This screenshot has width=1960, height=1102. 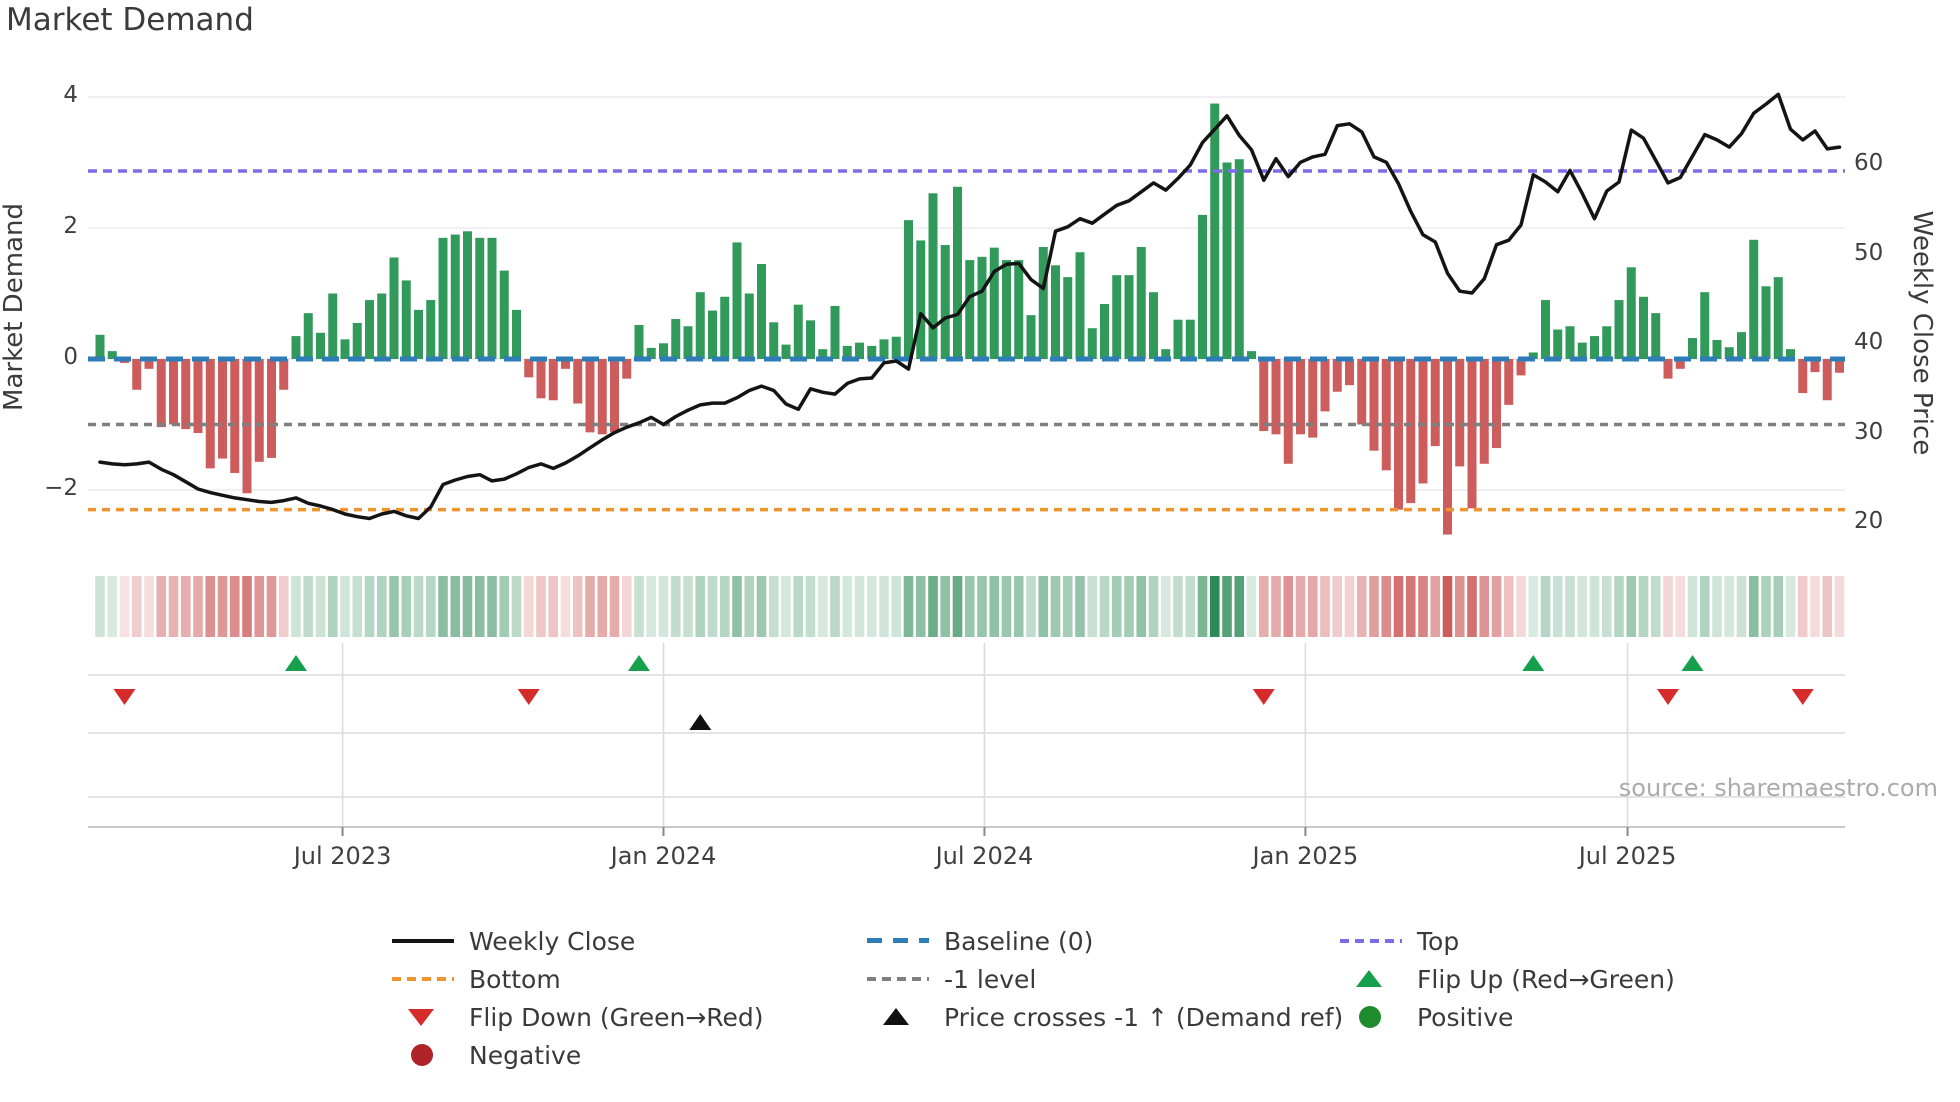 What do you see at coordinates (1105, 979) in the screenshot?
I see `legend-minus1: -1 level` at bounding box center [1105, 979].